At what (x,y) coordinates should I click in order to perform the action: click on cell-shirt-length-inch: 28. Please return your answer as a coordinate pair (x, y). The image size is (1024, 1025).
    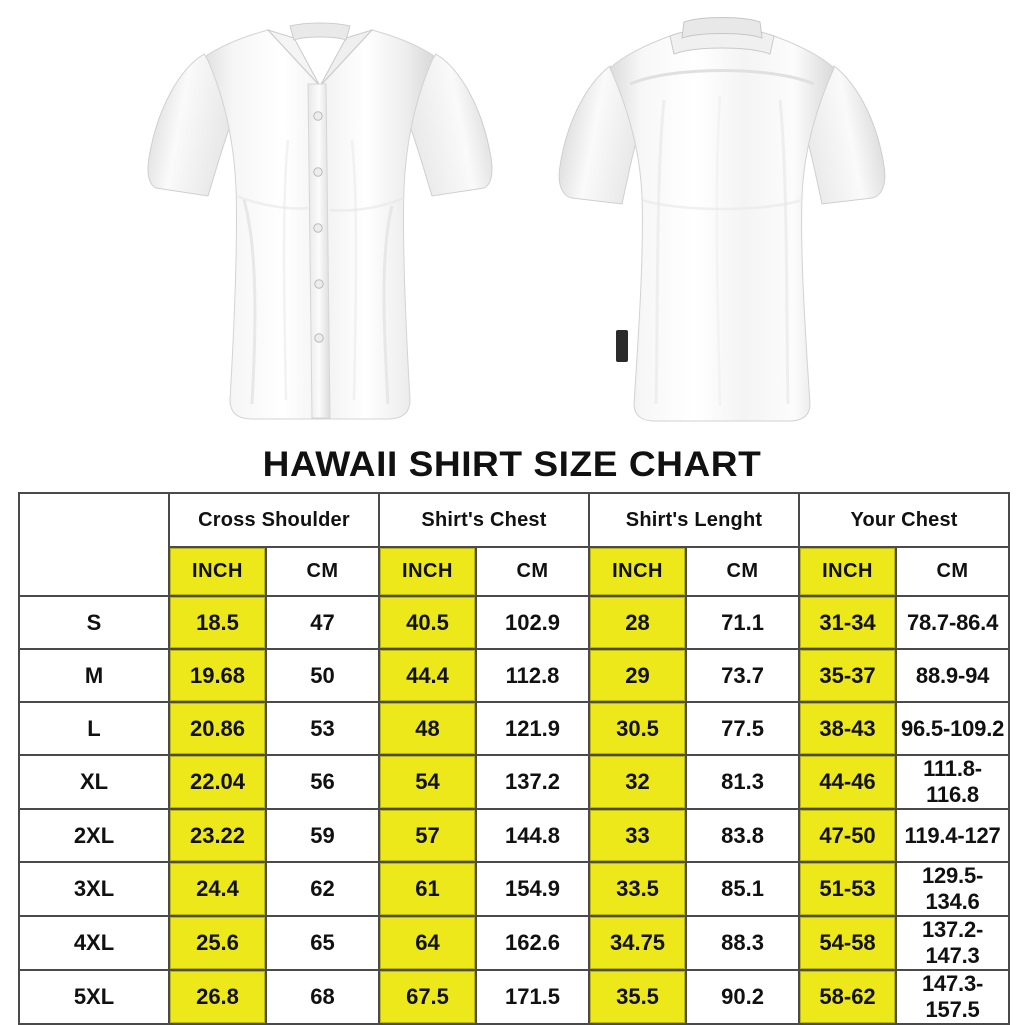
    Looking at the image, I should click on (638, 622).